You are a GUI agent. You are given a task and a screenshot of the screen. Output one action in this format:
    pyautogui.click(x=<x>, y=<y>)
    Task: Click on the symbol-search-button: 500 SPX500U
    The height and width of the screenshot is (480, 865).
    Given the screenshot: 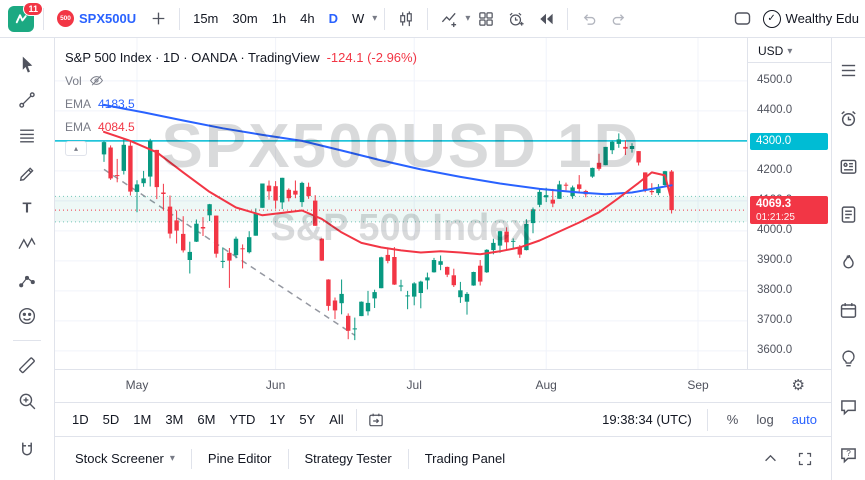 What is the action you would take?
    pyautogui.click(x=96, y=18)
    